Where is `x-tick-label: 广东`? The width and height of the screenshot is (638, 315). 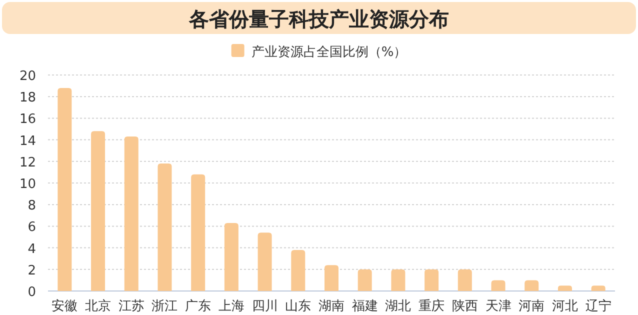 x-tick-label: 广东 is located at coordinates (198, 306).